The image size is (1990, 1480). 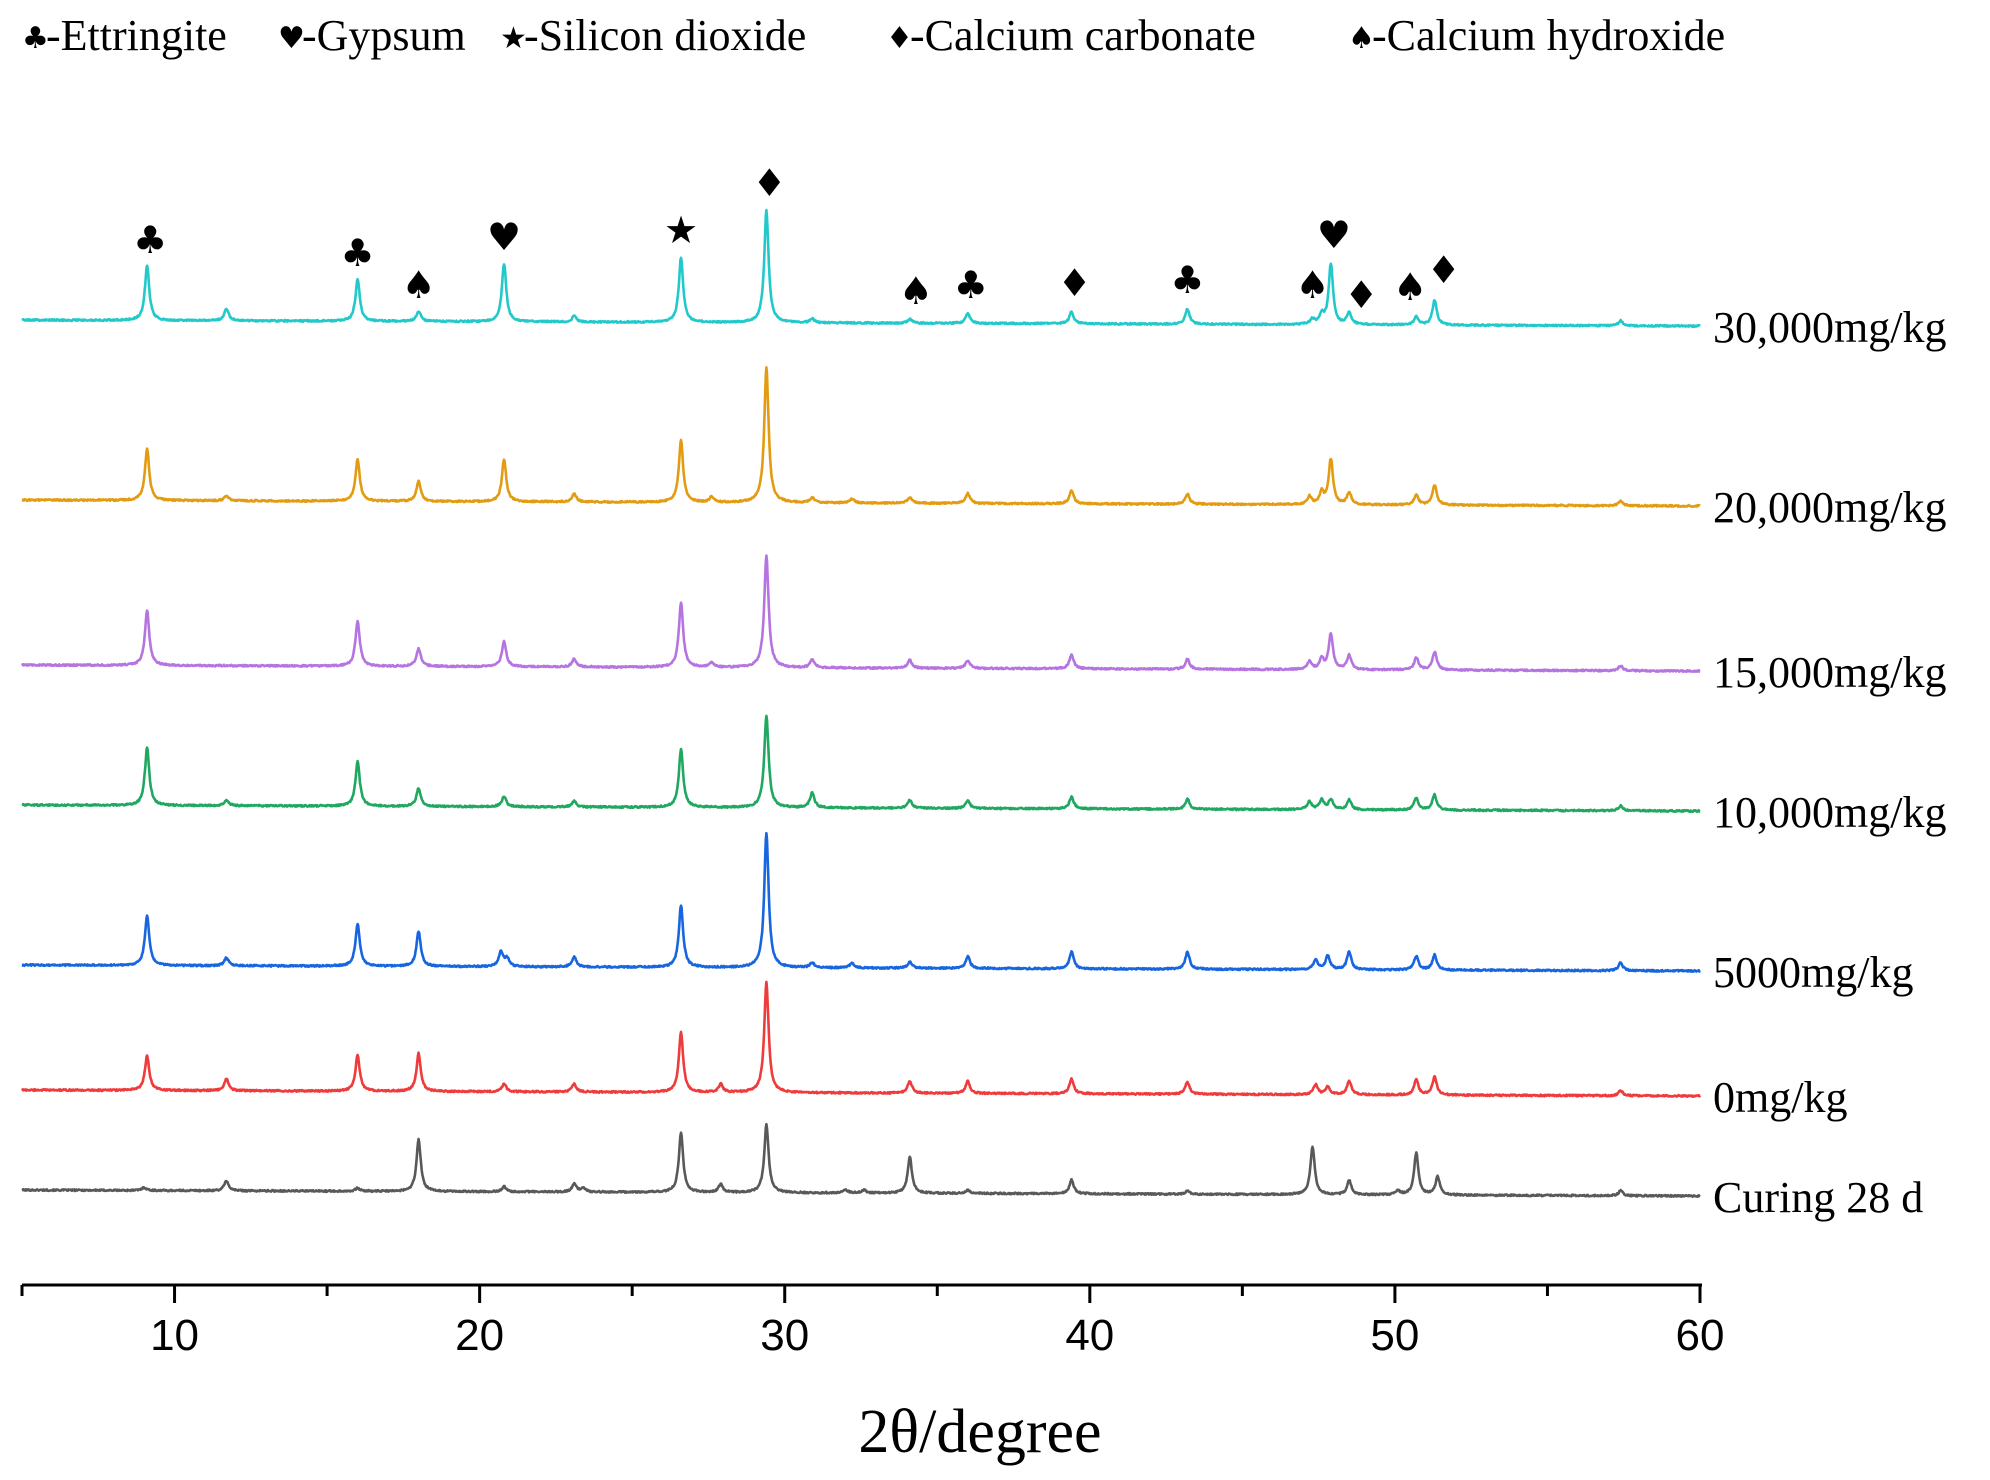 What do you see at coordinates (681, 230) in the screenshot?
I see `peak-marker-4: ★` at bounding box center [681, 230].